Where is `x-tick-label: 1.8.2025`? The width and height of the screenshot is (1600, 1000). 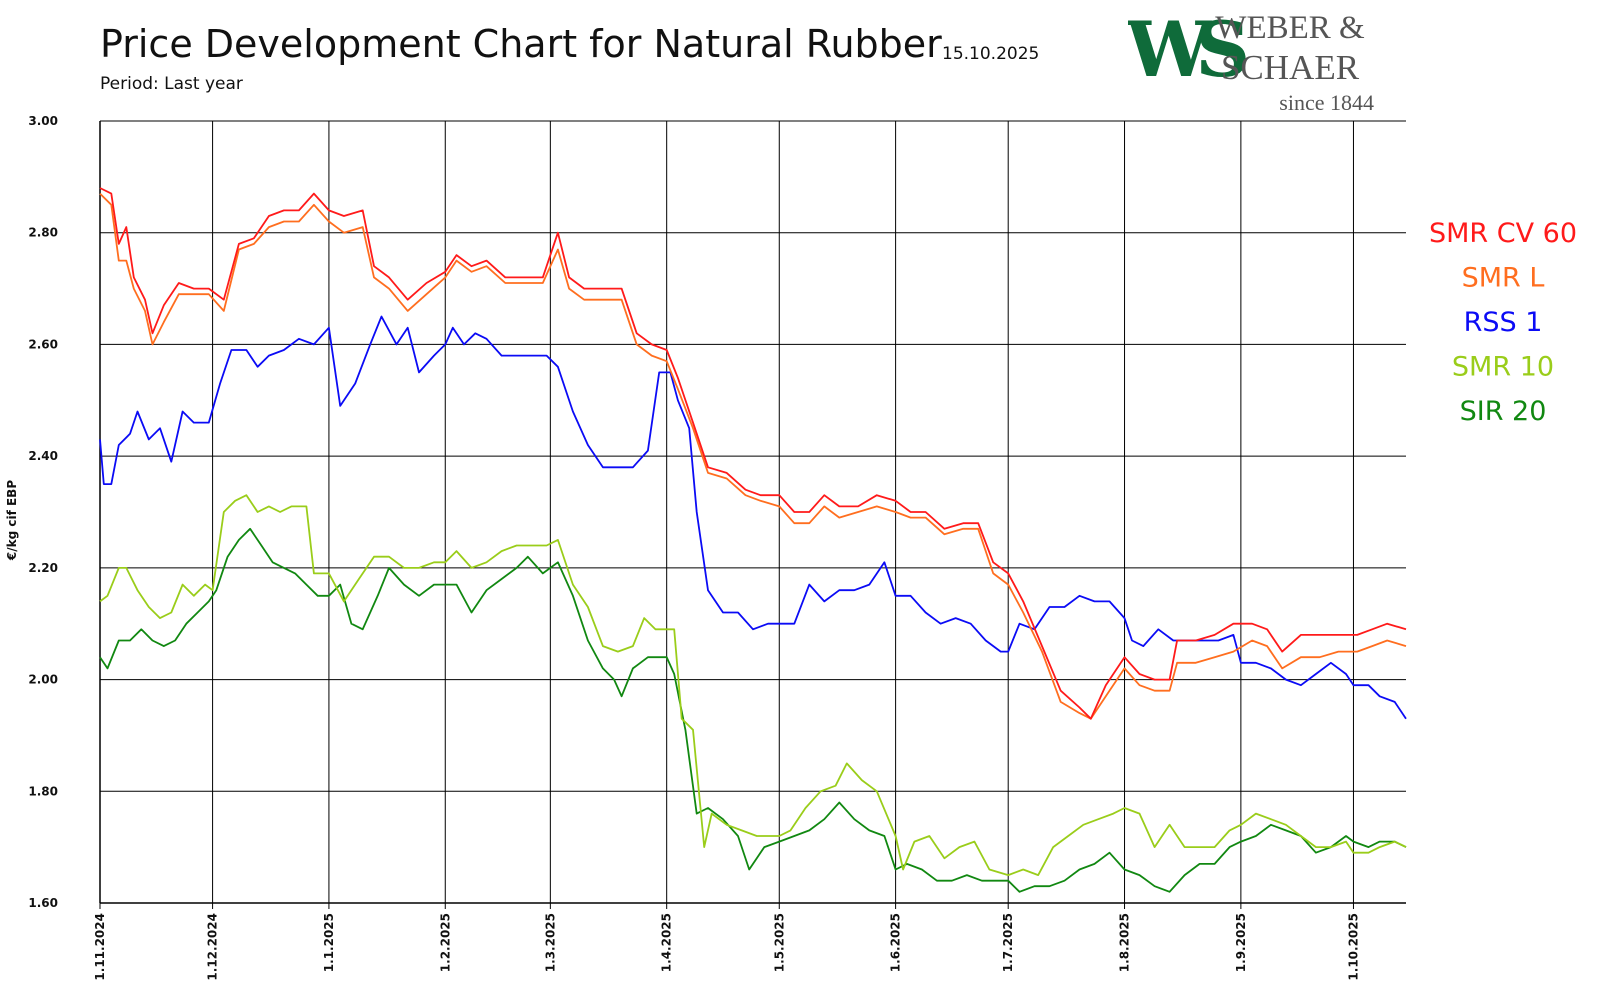 x-tick-label: 1.8.2025 is located at coordinates (1125, 942).